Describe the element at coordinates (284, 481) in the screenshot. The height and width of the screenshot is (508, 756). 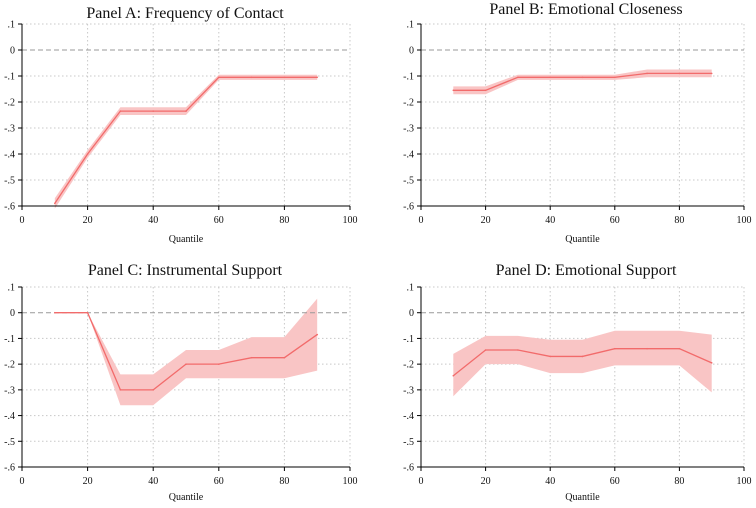
I see `panel-c-x-tick-label: 80` at that location.